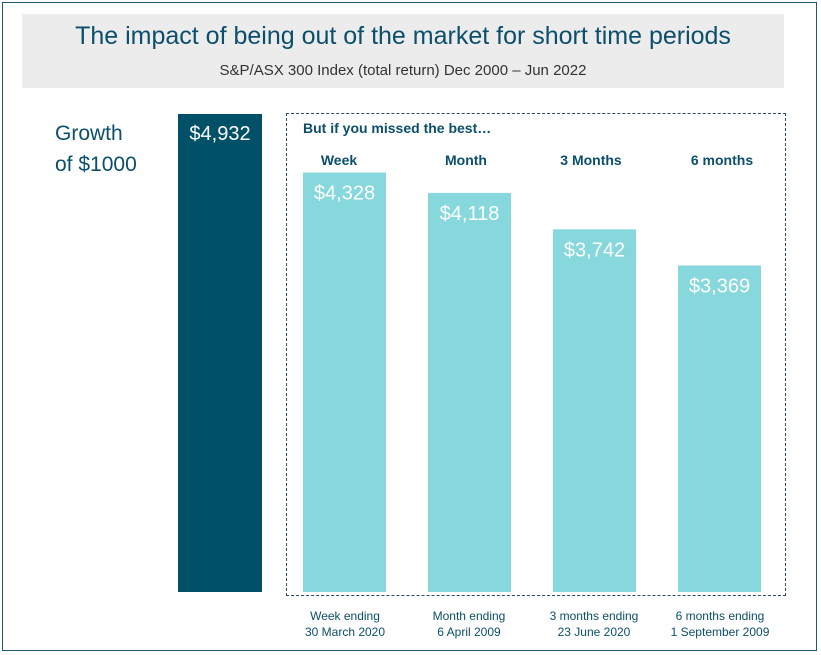 Image resolution: width=821 pixels, height=655 pixels. What do you see at coordinates (469, 616) in the screenshot?
I see `period-label-2-line1: Month ending` at bounding box center [469, 616].